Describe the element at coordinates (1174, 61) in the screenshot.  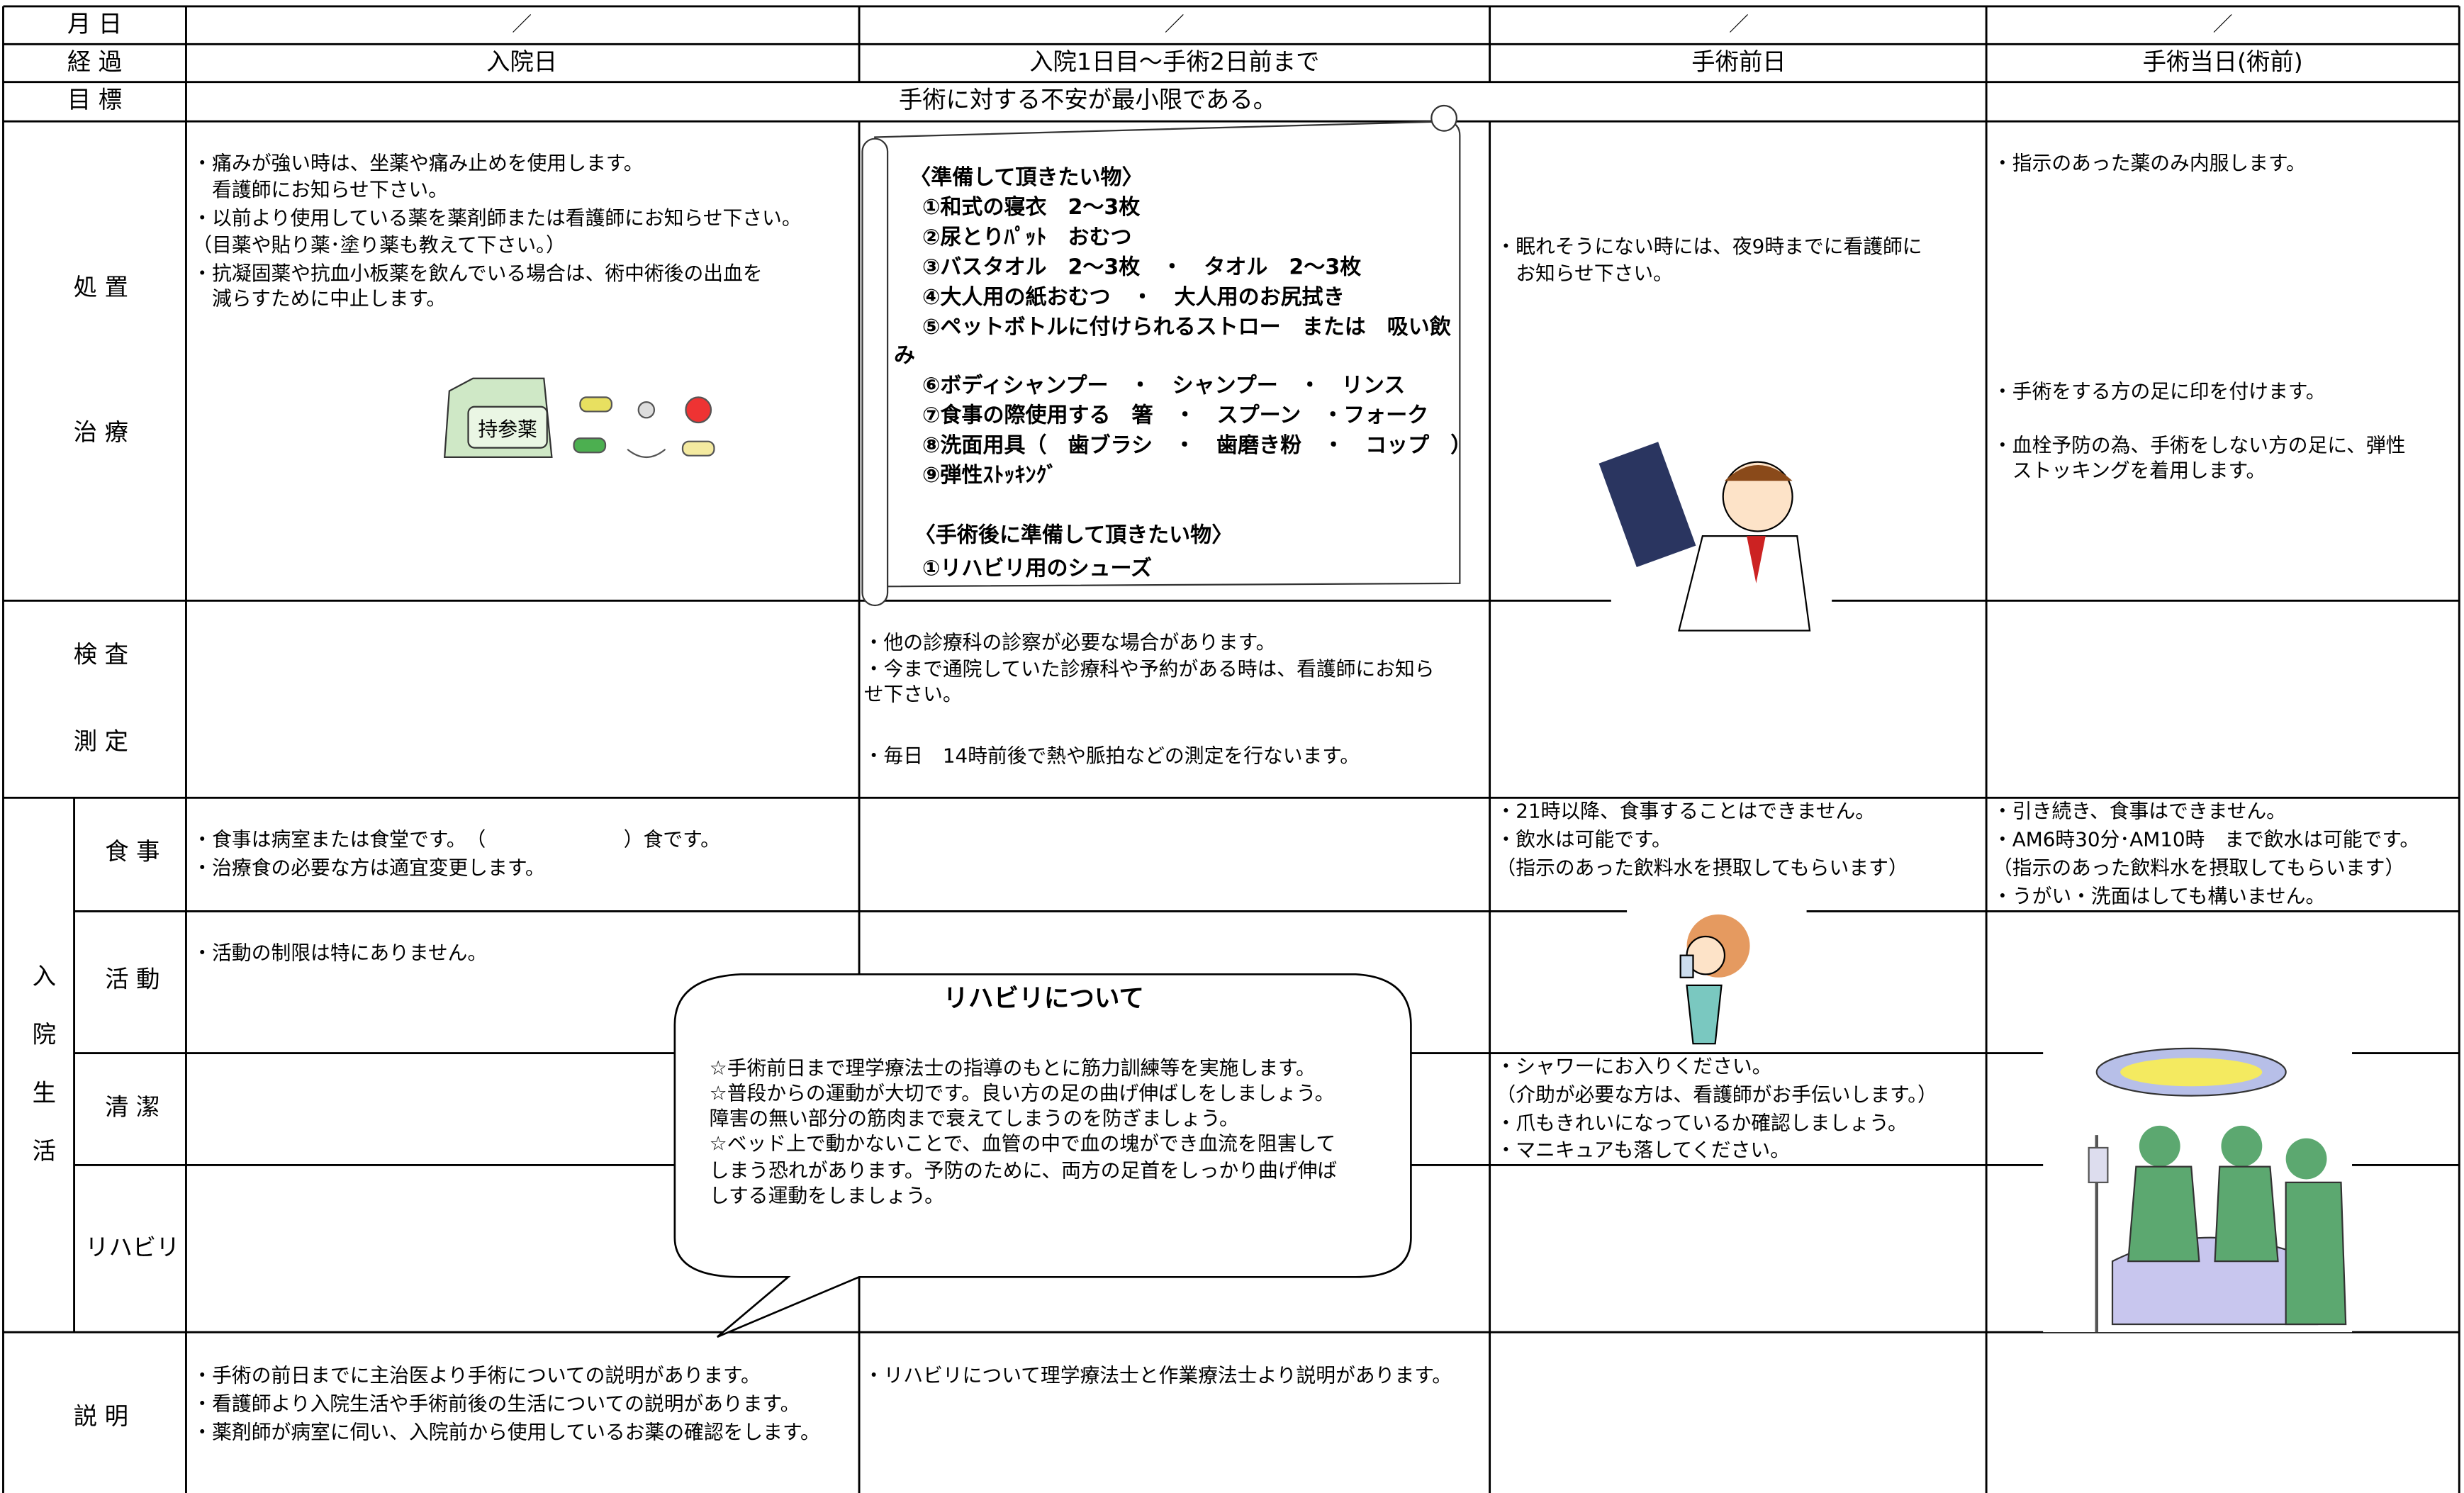
I see `phase-cell: 入院1日目～手術2日前まで` at that location.